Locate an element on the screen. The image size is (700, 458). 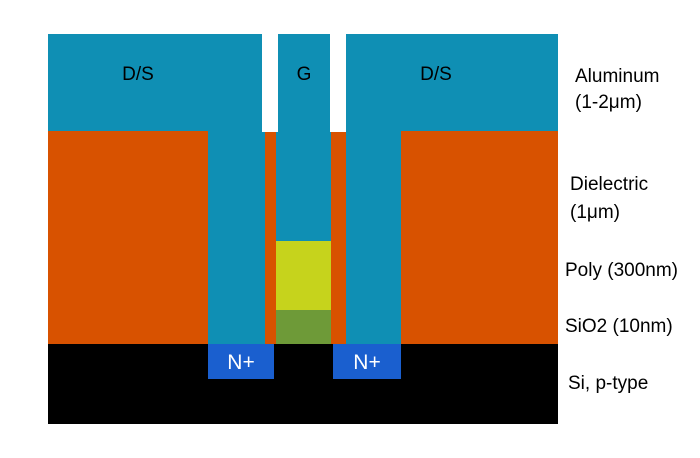
silicon-substrate is located at coordinates (303, 384).